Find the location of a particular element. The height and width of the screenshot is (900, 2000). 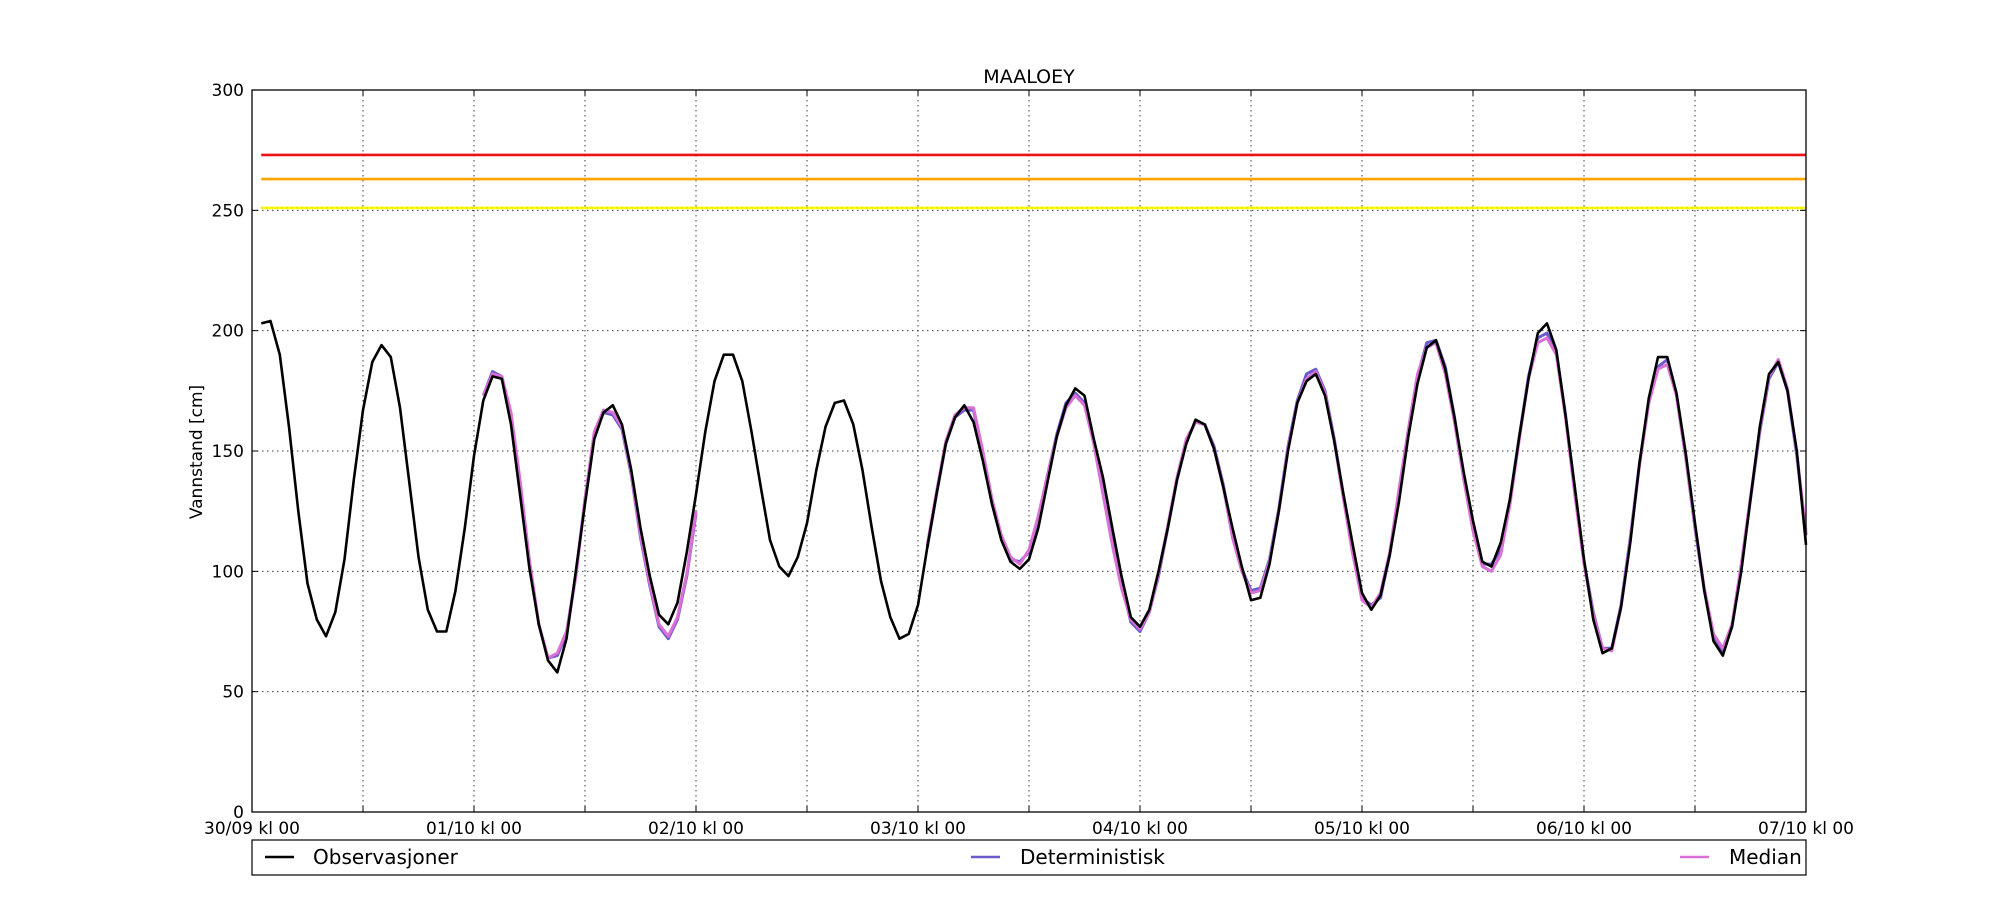

threshold-lines is located at coordinates (1033, 181).